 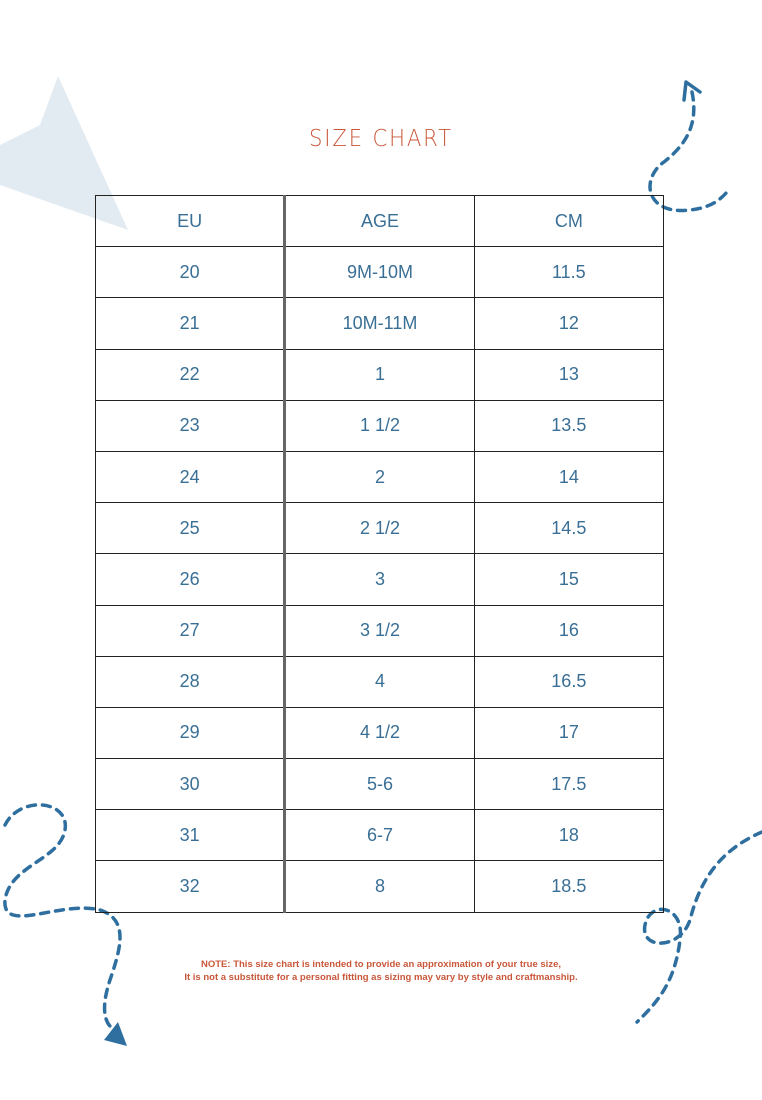 I want to click on table-cell: 26, so click(x=190, y=579).